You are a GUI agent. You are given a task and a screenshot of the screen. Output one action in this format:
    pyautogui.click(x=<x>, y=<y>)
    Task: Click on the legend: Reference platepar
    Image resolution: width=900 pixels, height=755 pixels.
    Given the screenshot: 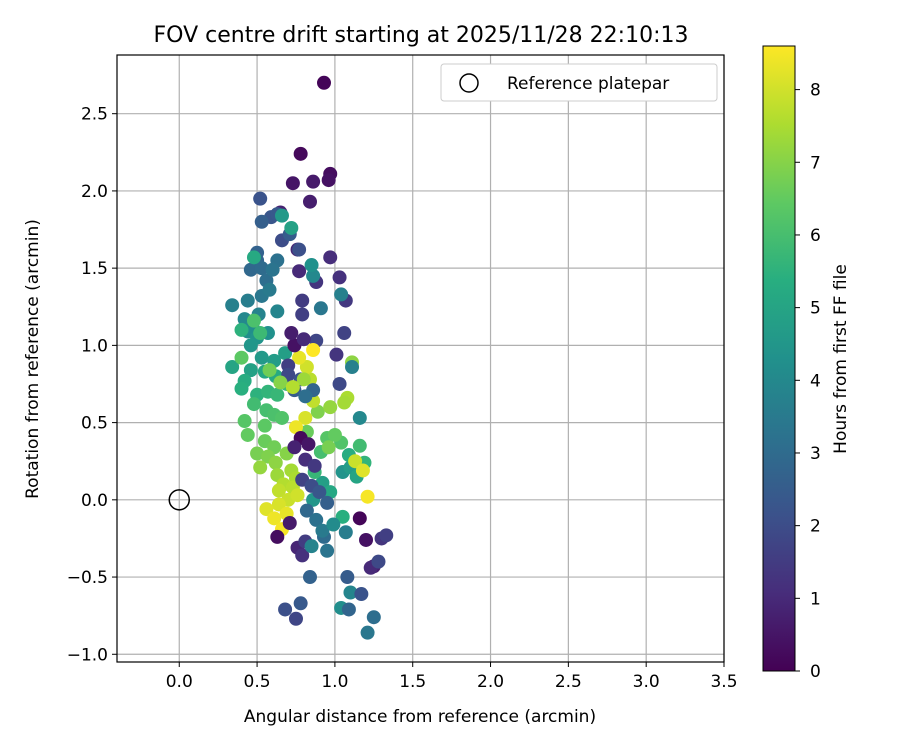 What is the action you would take?
    pyautogui.click(x=579, y=82)
    